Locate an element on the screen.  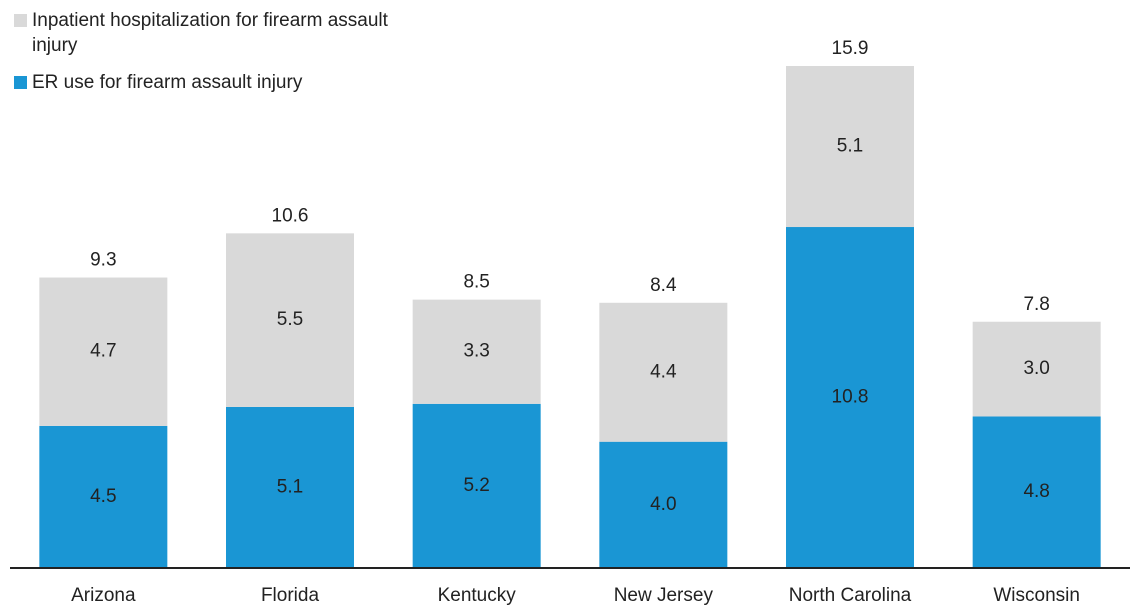
total-label: 15.9 is located at coordinates (850, 48).